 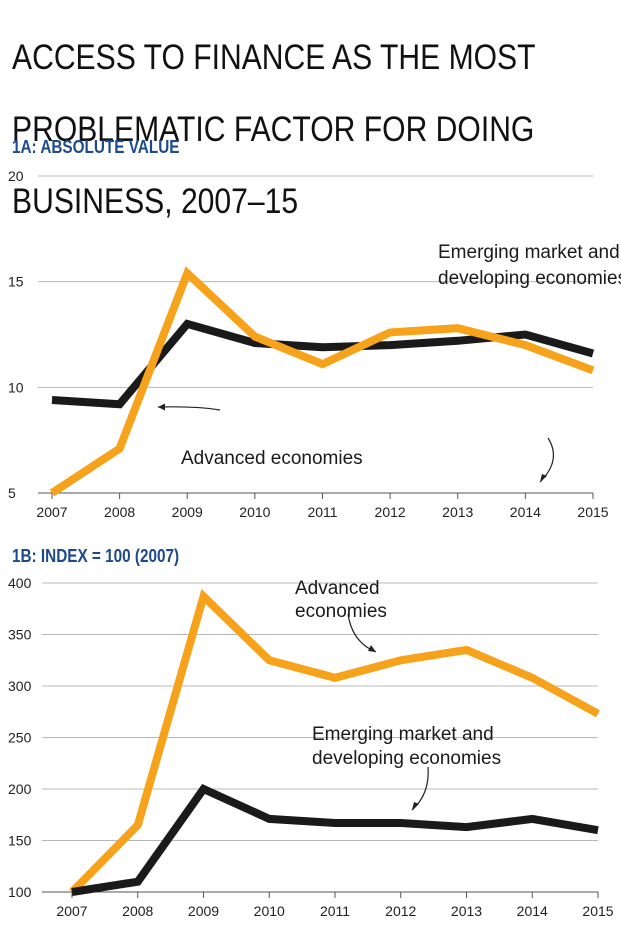 What do you see at coordinates (335, 911) in the screenshot?
I see `x-tick-label-1b-2011: 2011` at bounding box center [335, 911].